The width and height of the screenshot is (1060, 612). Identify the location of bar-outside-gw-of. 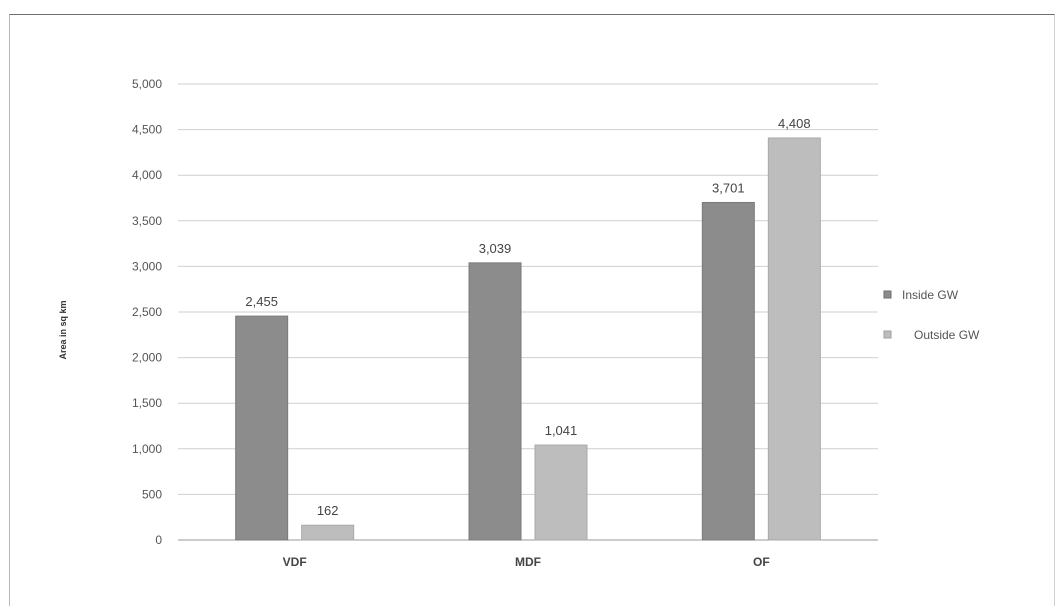
(794, 339).